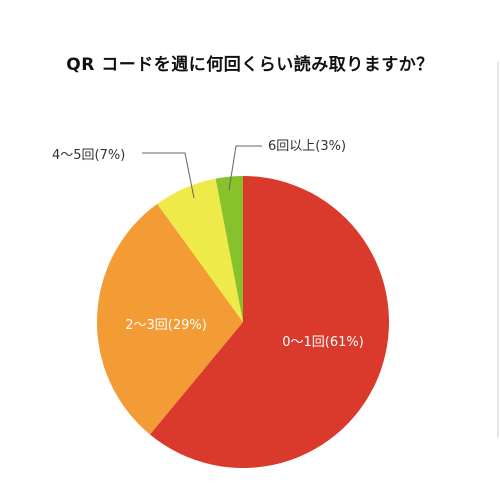 The image size is (500, 500). I want to click on data-label-slice-4-5: 4～5回(7%), so click(88, 155).